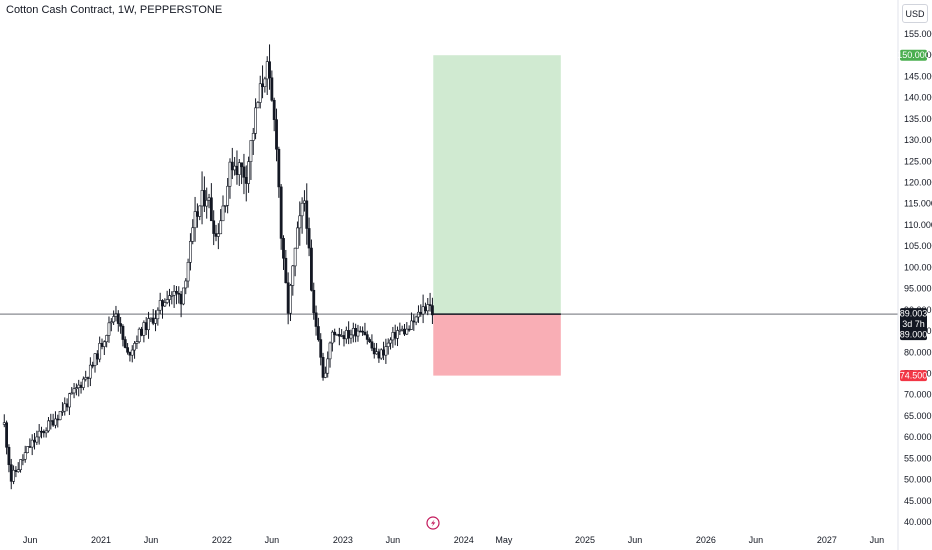  I want to click on price-tick-label: 50.000, so click(918, 480).